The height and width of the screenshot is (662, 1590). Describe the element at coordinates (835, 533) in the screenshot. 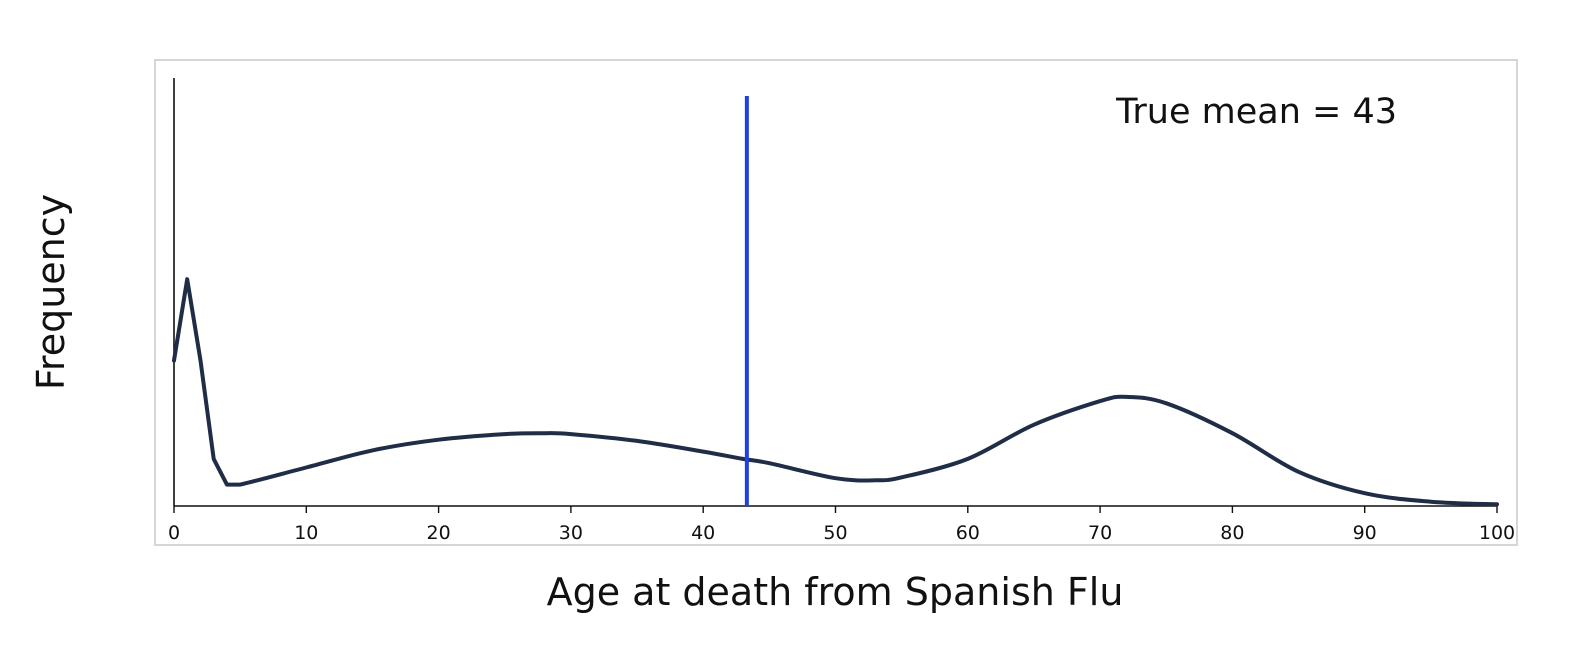

I see `x-tick-label: 50` at that location.